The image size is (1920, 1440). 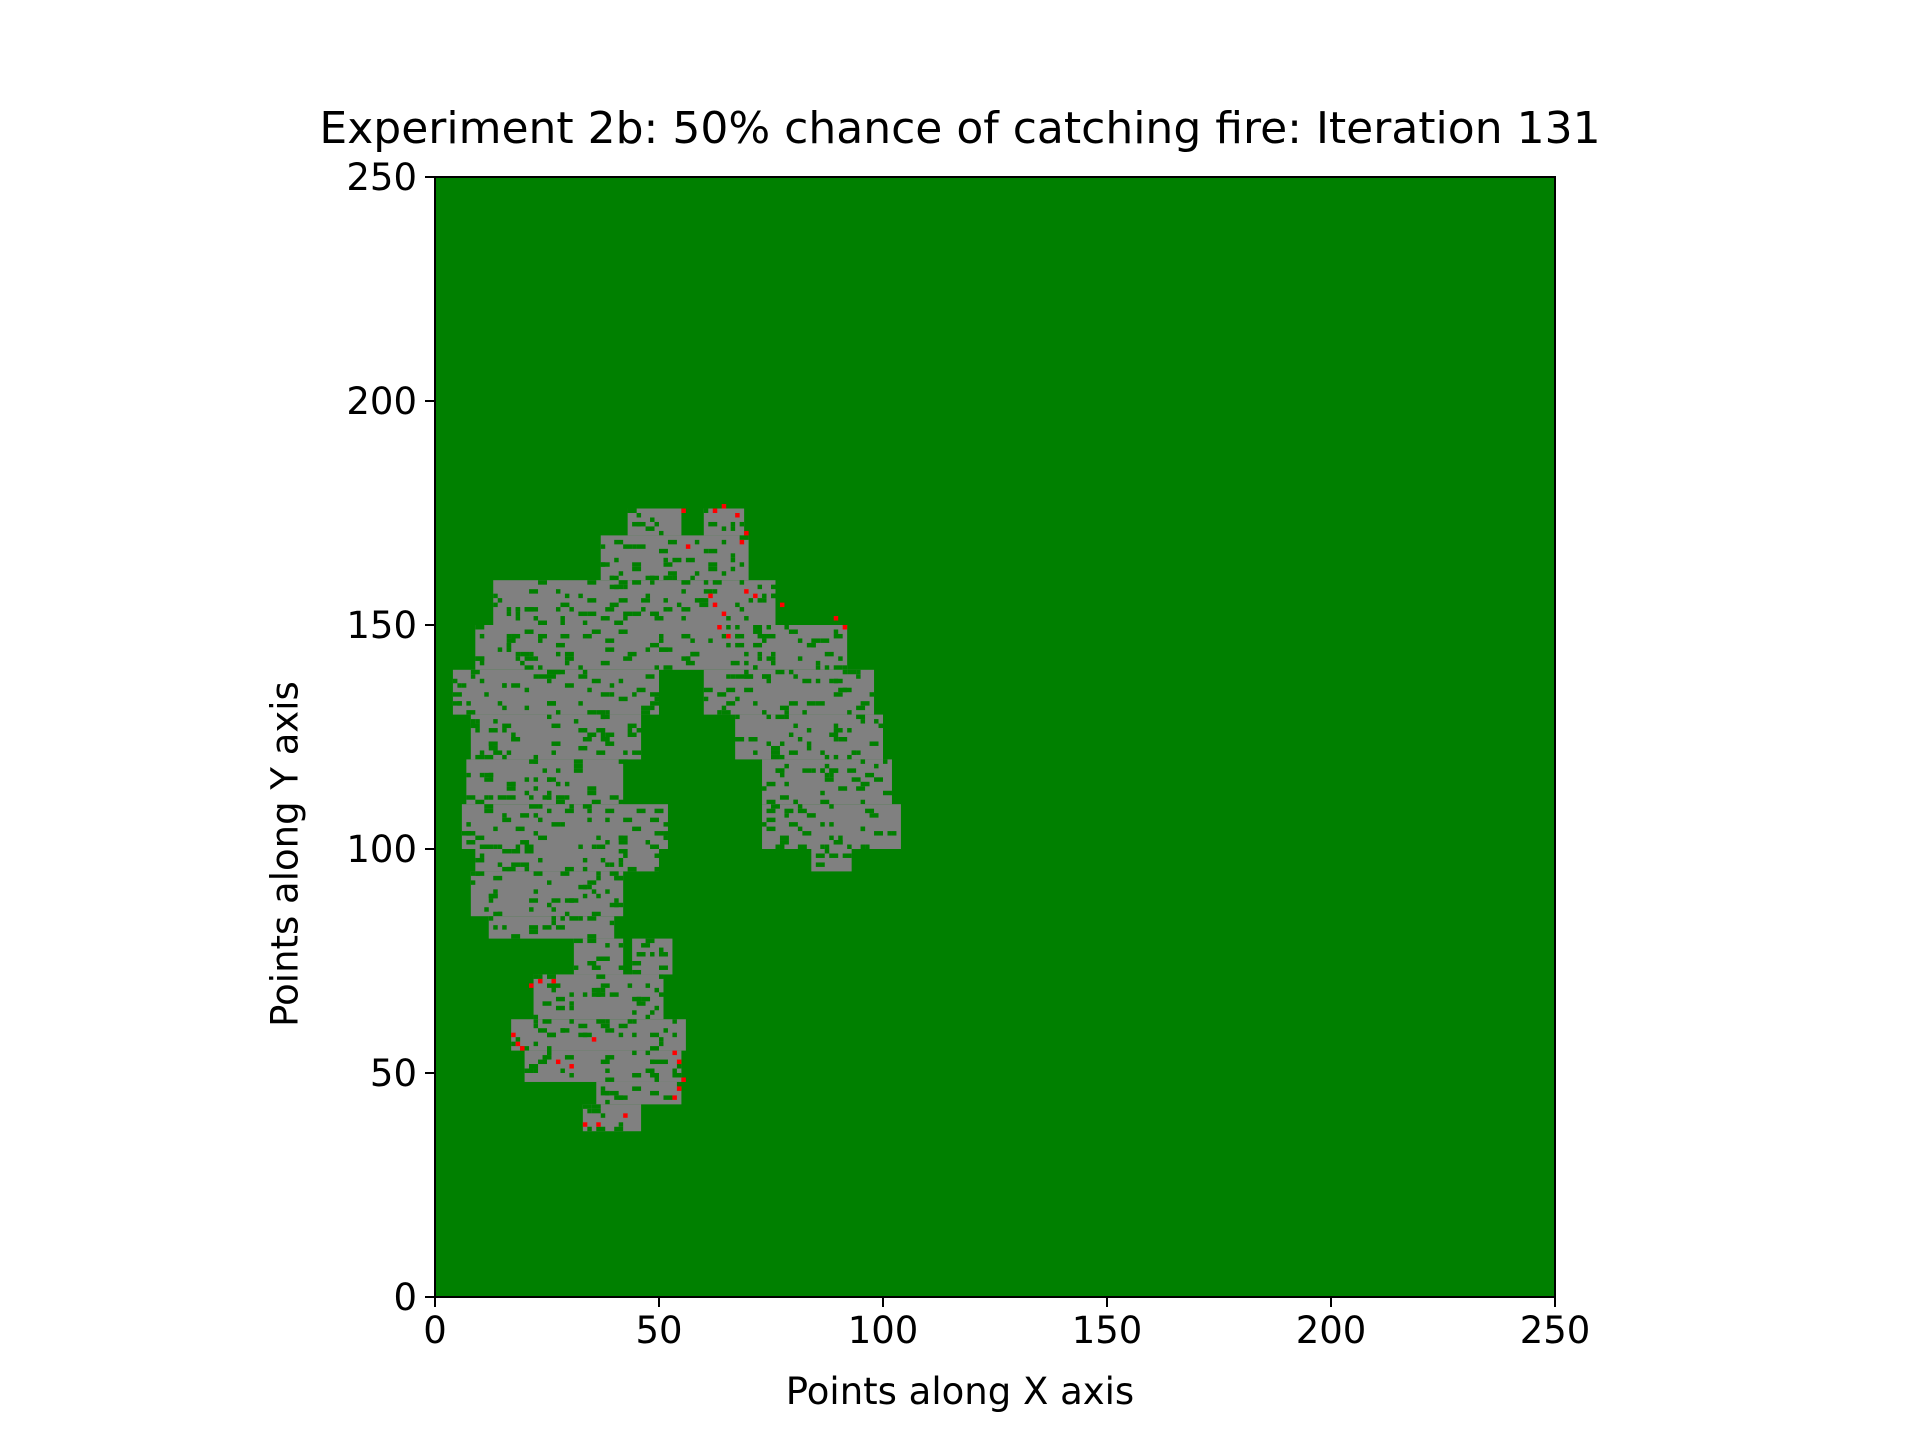 What do you see at coordinates (724, 522) in the screenshot?
I see `burnt-region` at bounding box center [724, 522].